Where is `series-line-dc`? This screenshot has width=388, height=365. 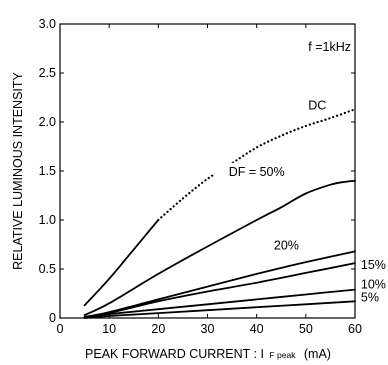 series-line-dc is located at coordinates (121, 263).